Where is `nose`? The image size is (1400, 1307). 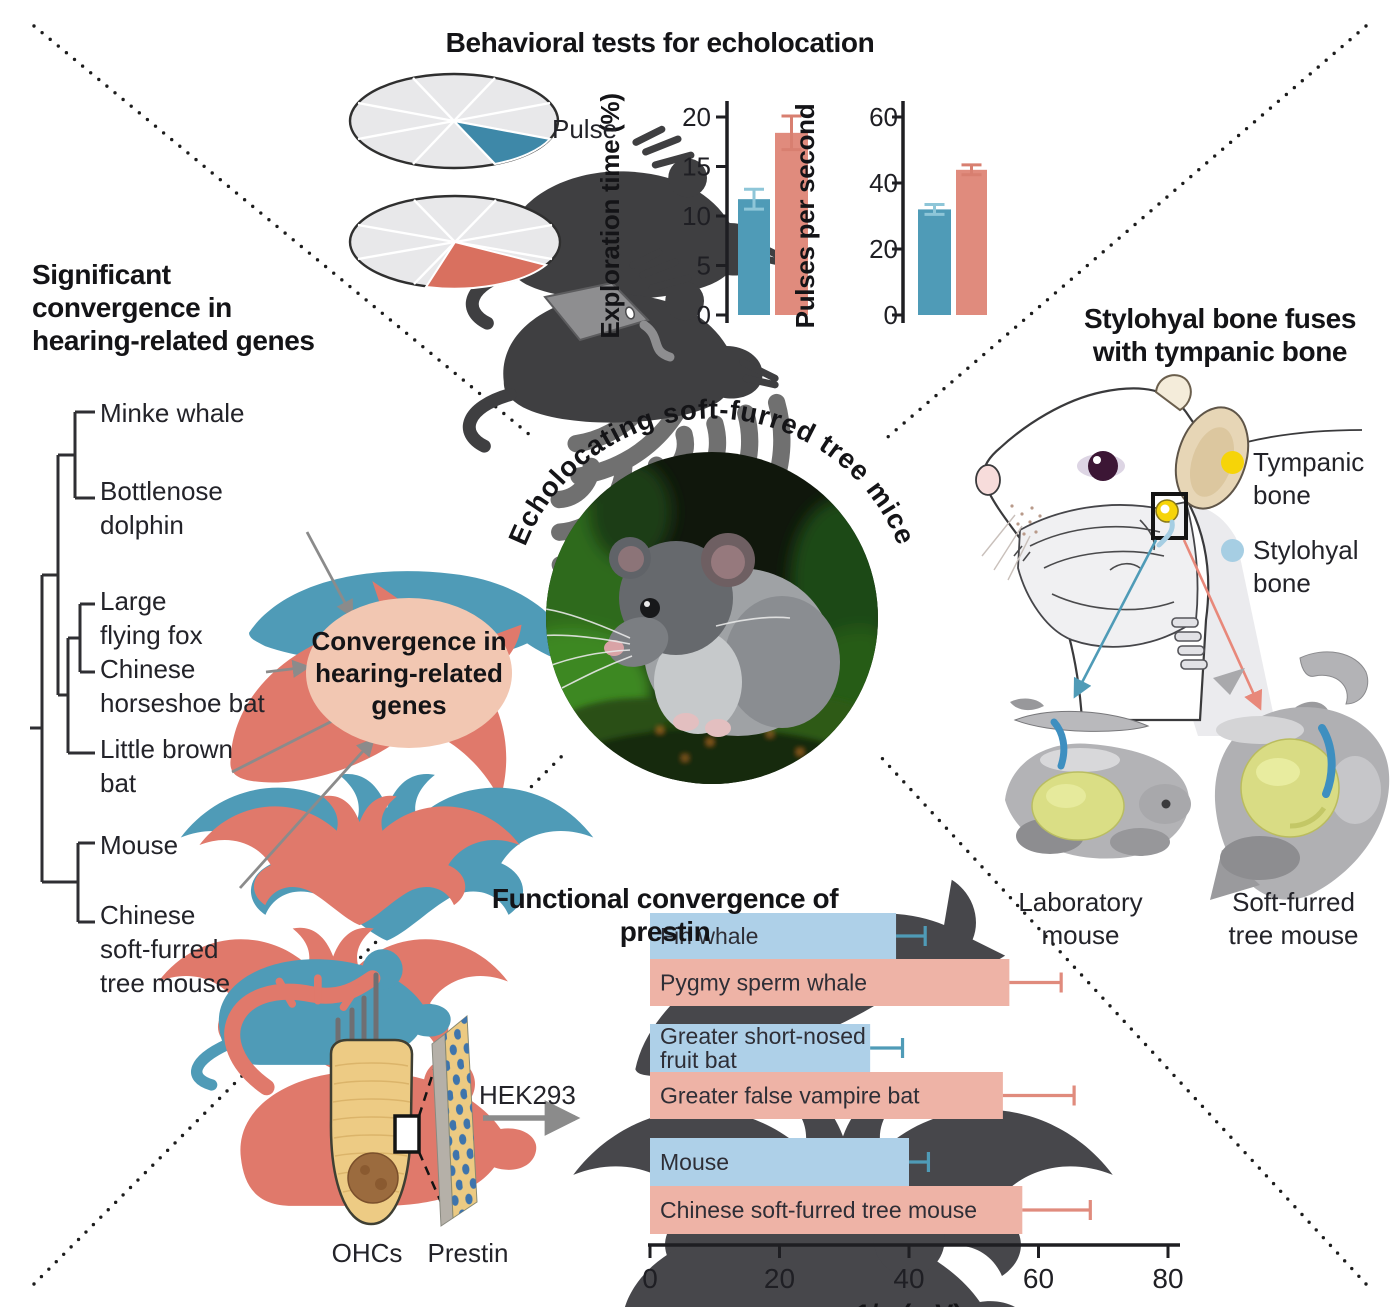 nose is located at coordinates (988, 480).